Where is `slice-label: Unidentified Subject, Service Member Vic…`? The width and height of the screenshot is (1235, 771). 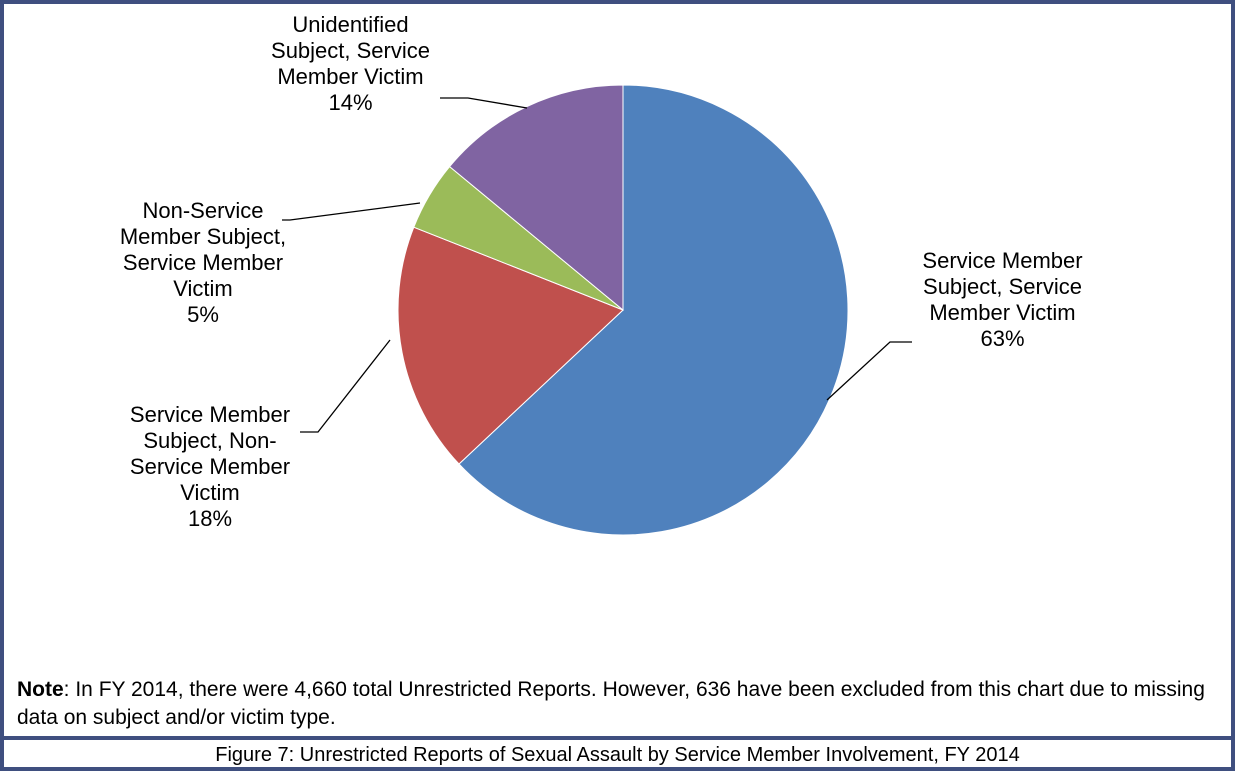
slice-label: Unidentified Subject, Service Member Vic… is located at coordinates (350, 64).